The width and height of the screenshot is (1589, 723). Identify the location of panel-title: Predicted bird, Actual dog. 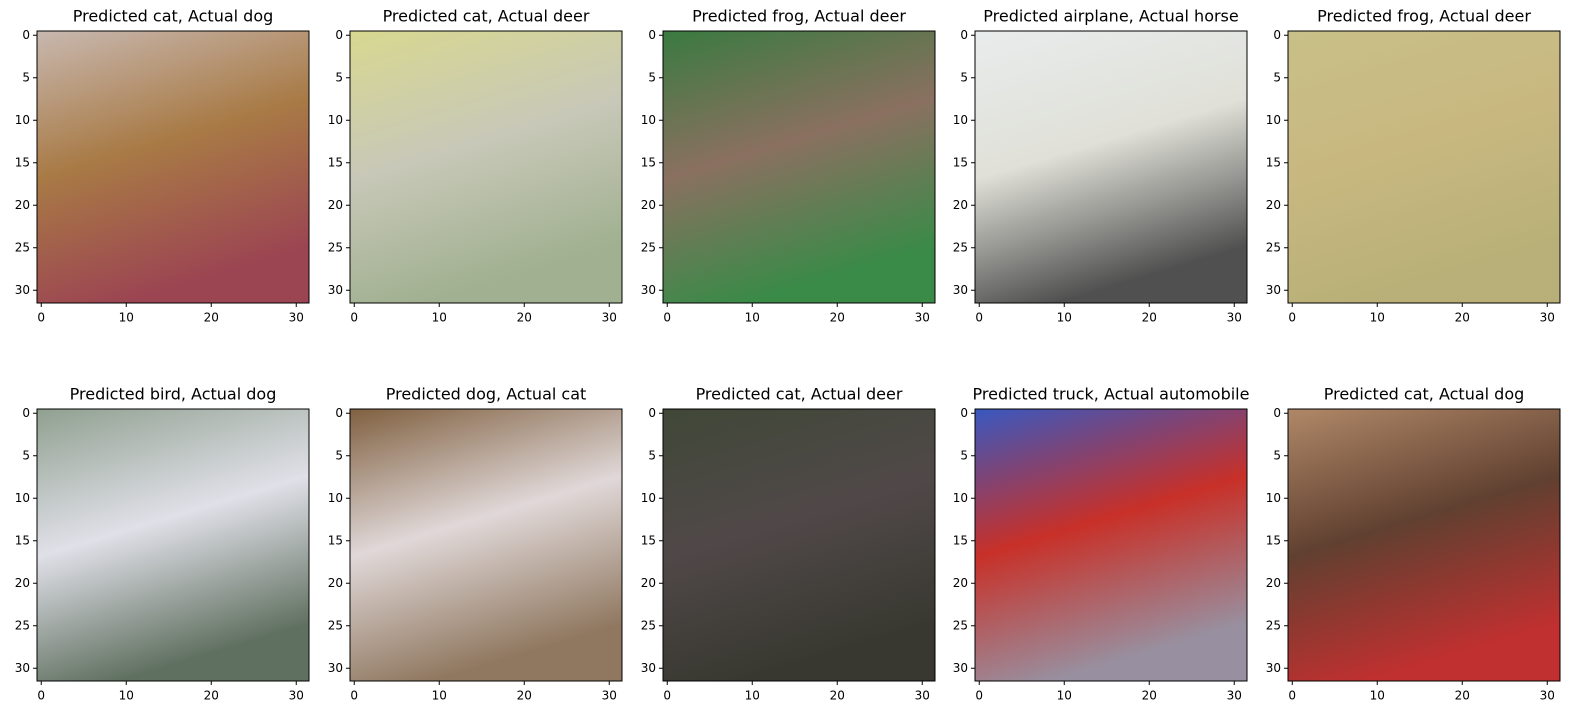
(173, 394).